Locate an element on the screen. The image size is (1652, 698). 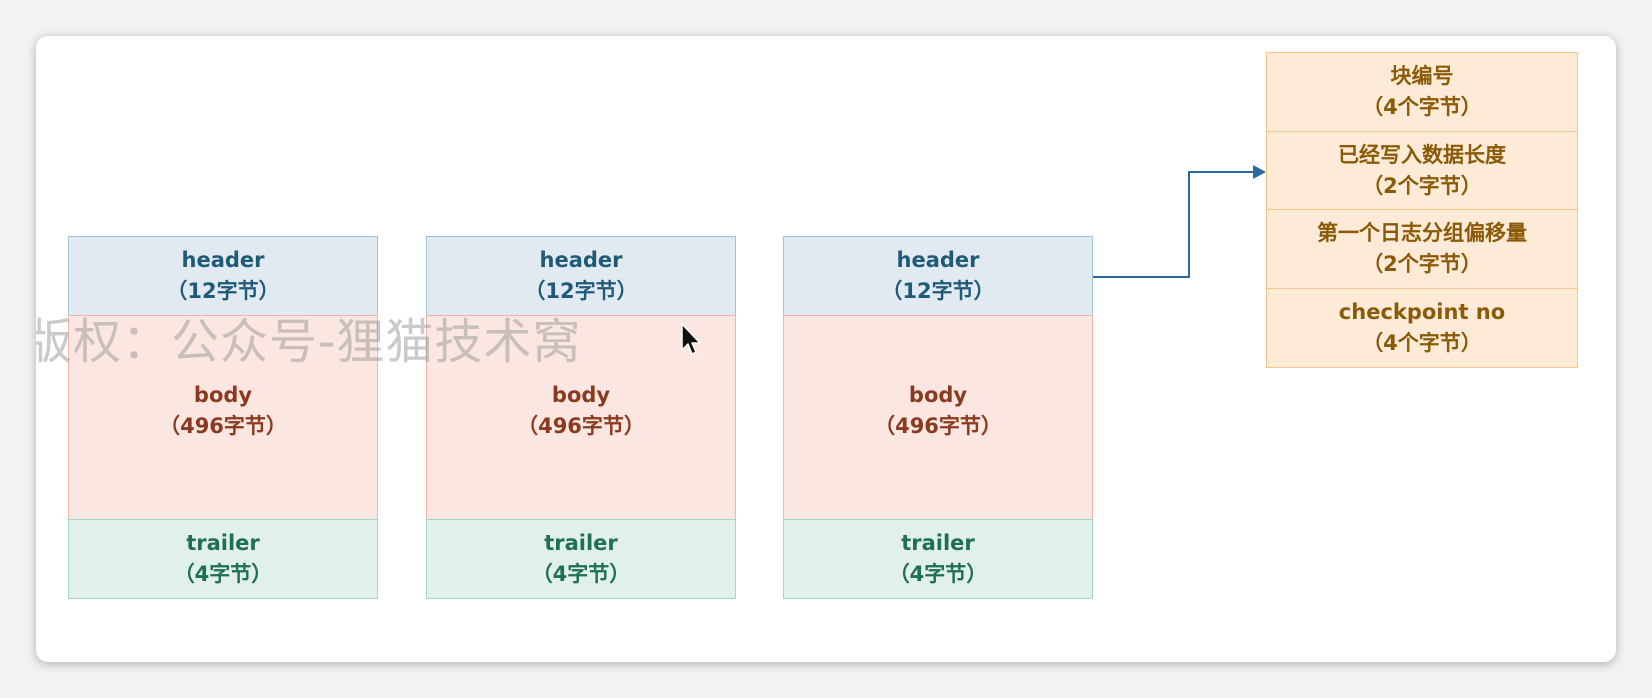
detail-field-checkpoint-no: checkpoint no （4个字节） is located at coordinates (1422, 328).